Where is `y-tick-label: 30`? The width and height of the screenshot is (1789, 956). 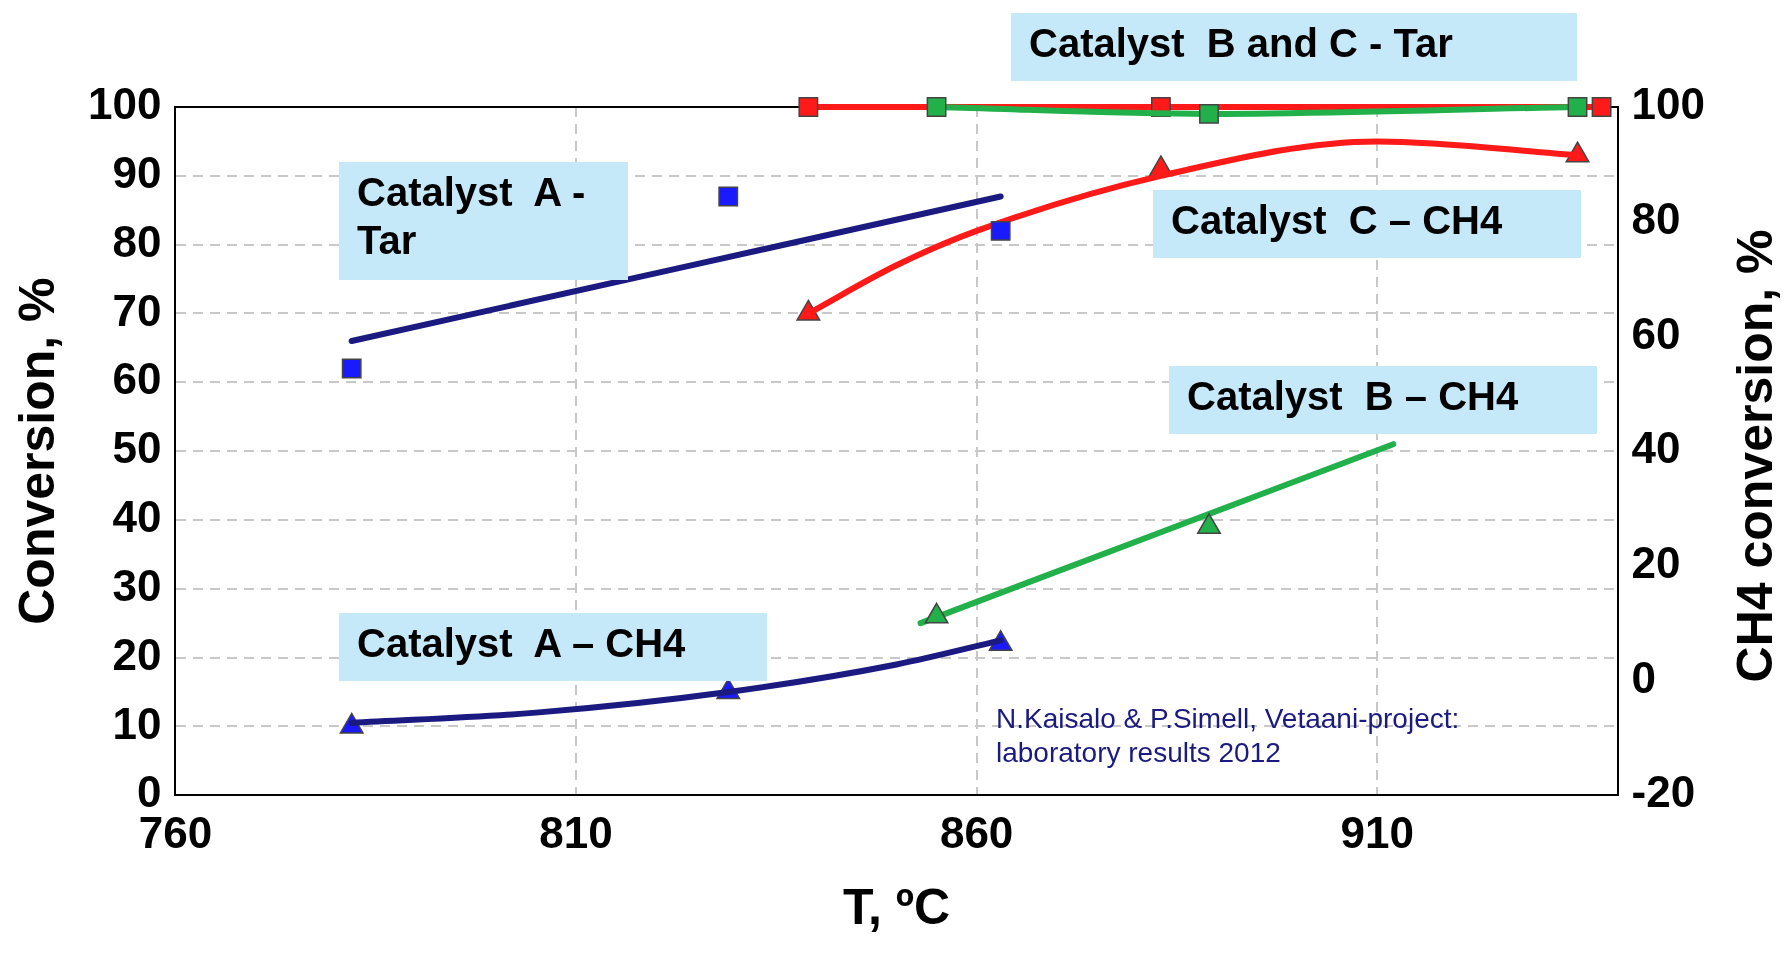 y-tick-label: 30 is located at coordinates (137, 585).